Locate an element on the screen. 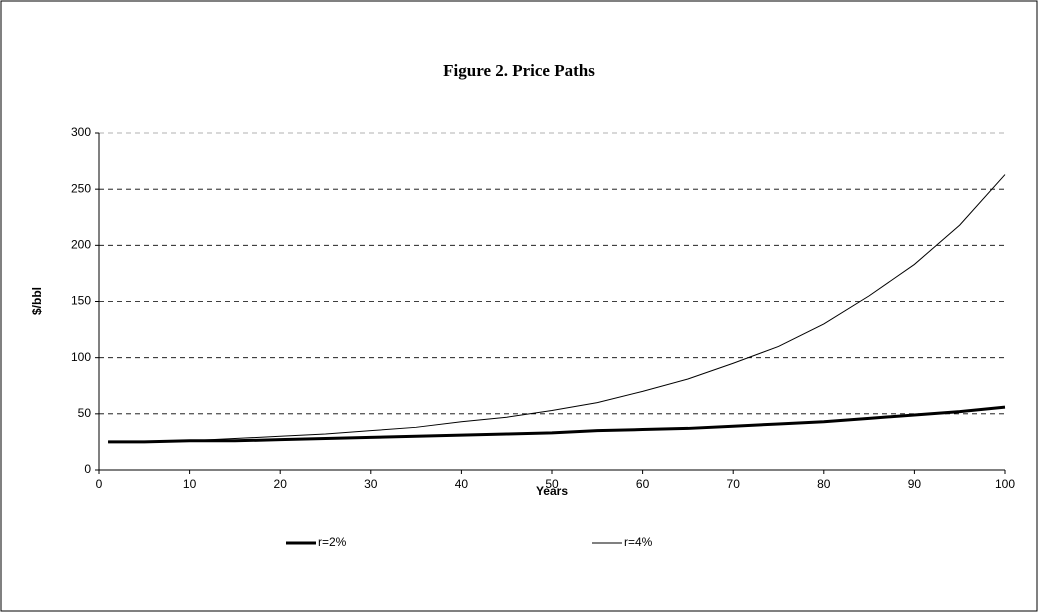  y-tick-label: 100 is located at coordinates (81, 357).